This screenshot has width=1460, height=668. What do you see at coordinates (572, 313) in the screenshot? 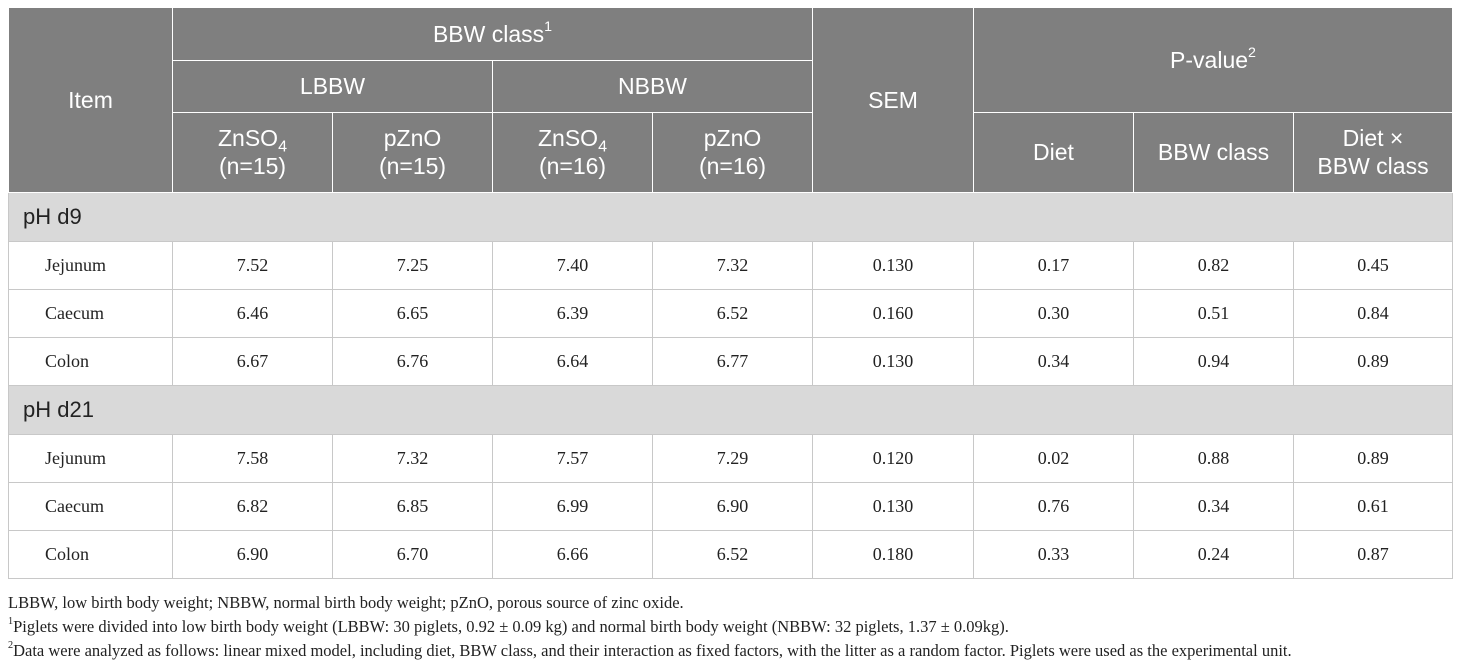
I see `cell: 6.39` at bounding box center [572, 313].